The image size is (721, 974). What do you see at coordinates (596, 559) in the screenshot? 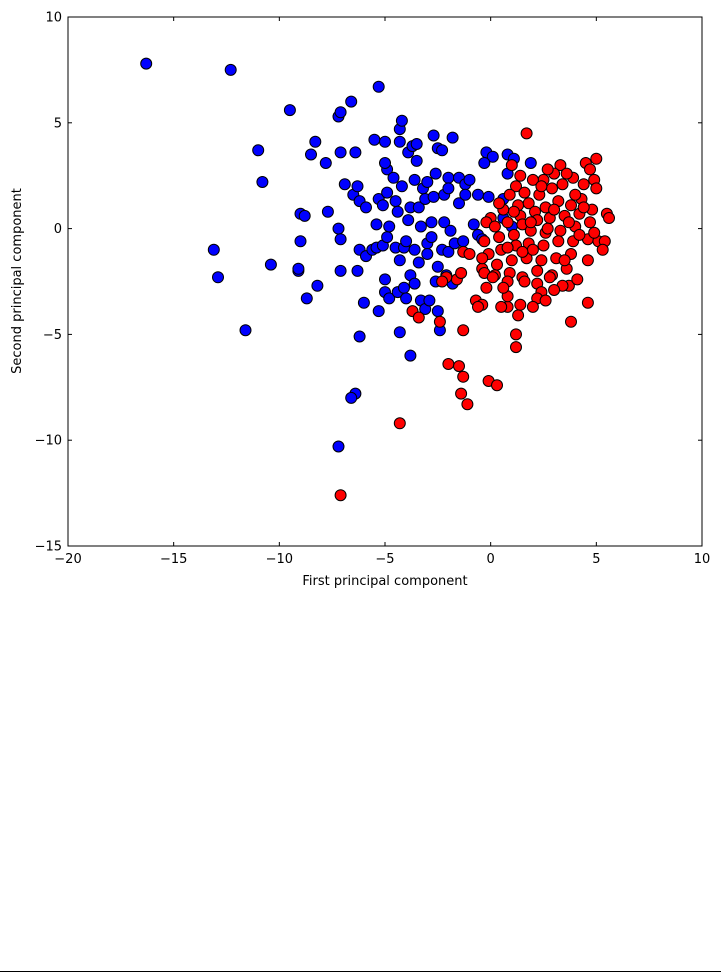
I see `x-tick-label-5: 5` at bounding box center [596, 559].